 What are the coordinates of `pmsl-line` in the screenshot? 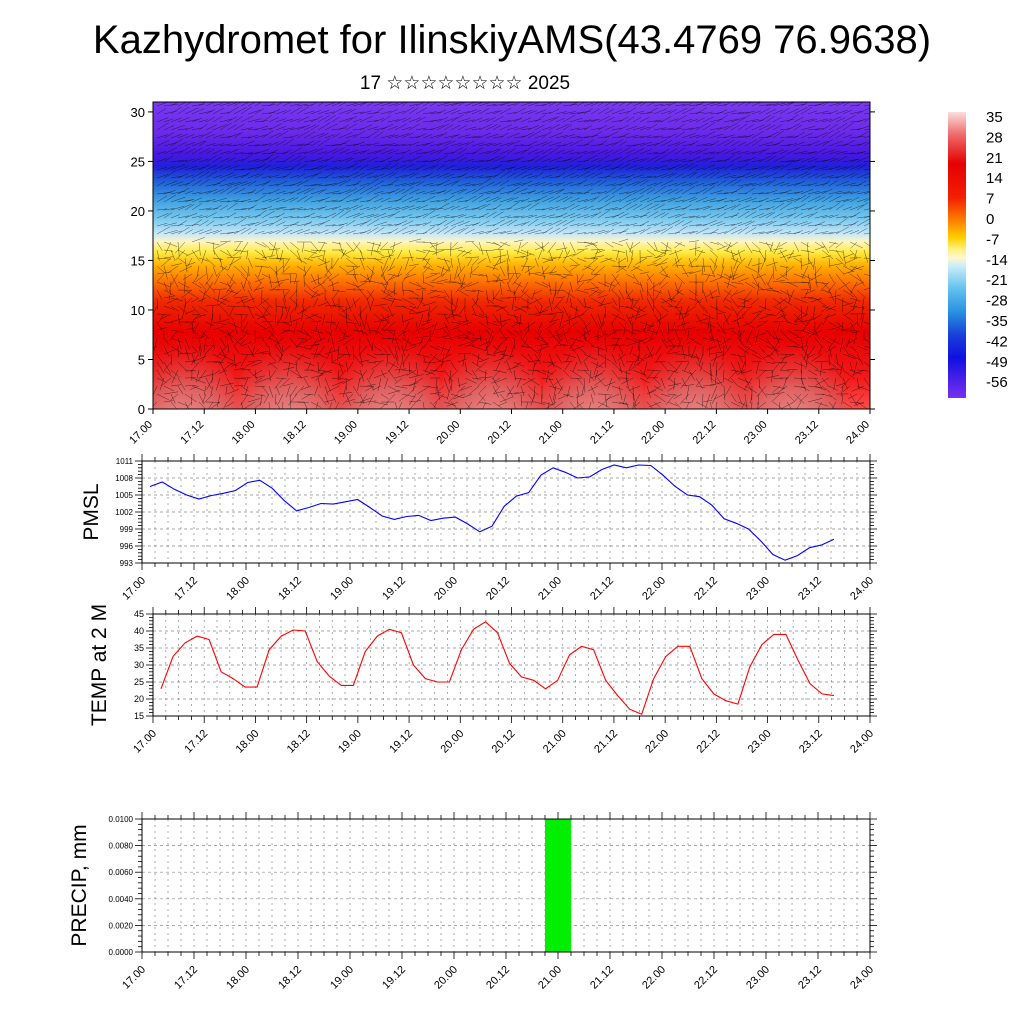 It's located at (492, 512).